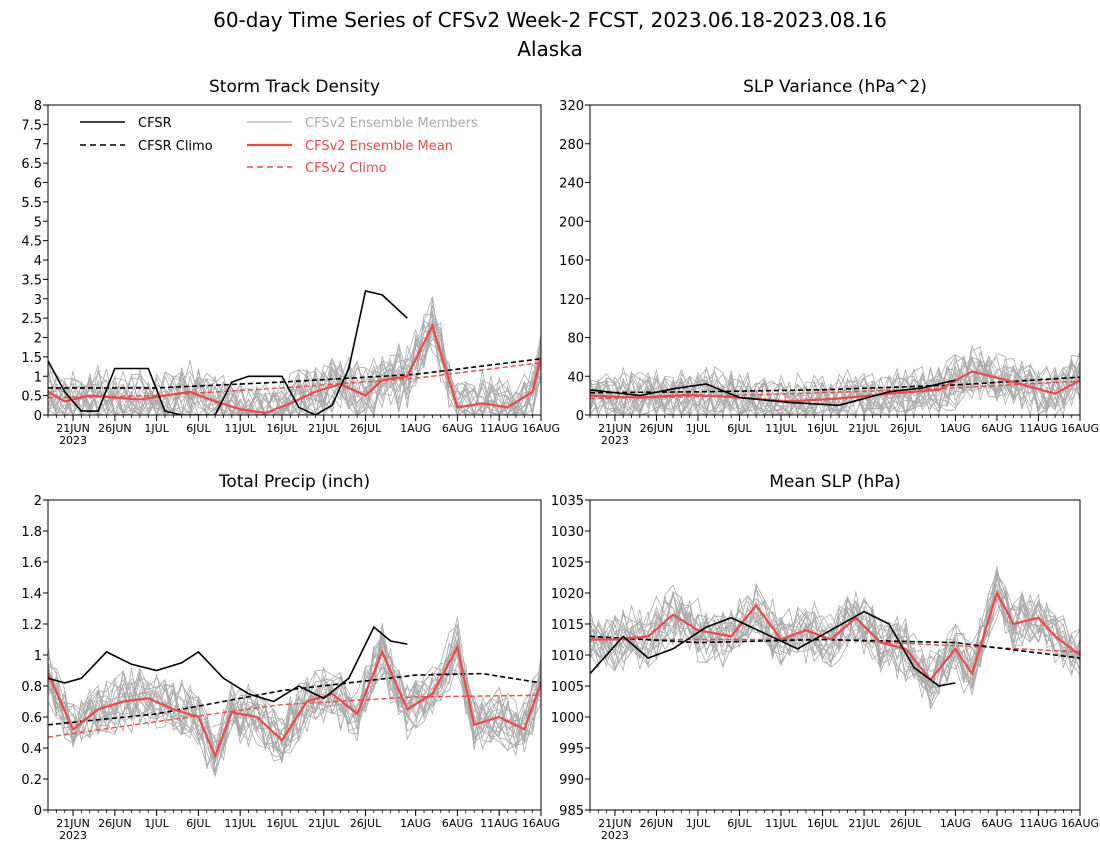 This screenshot has height=850, width=1100. What do you see at coordinates (31, 203) in the screenshot?
I see `y-tick-label: 5.5` at bounding box center [31, 203].